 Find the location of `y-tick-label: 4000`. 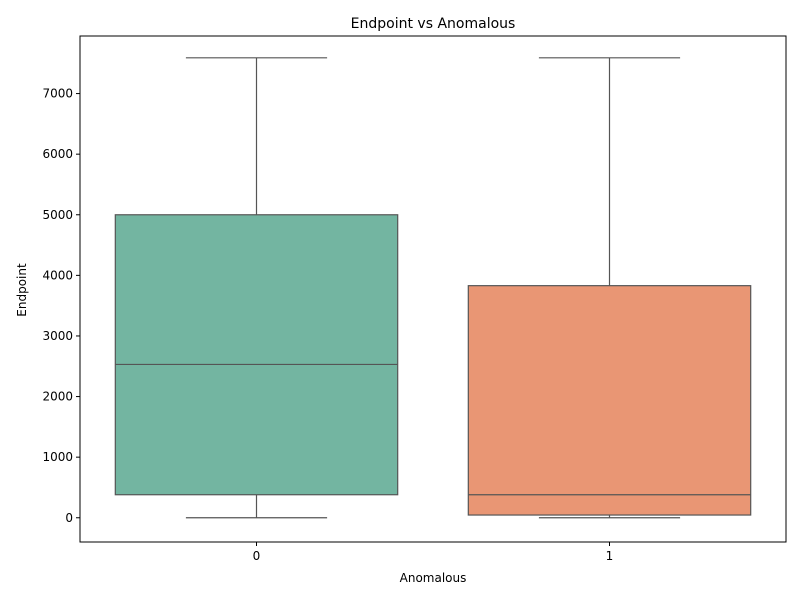

y-tick-label: 4000 is located at coordinates (57, 275).